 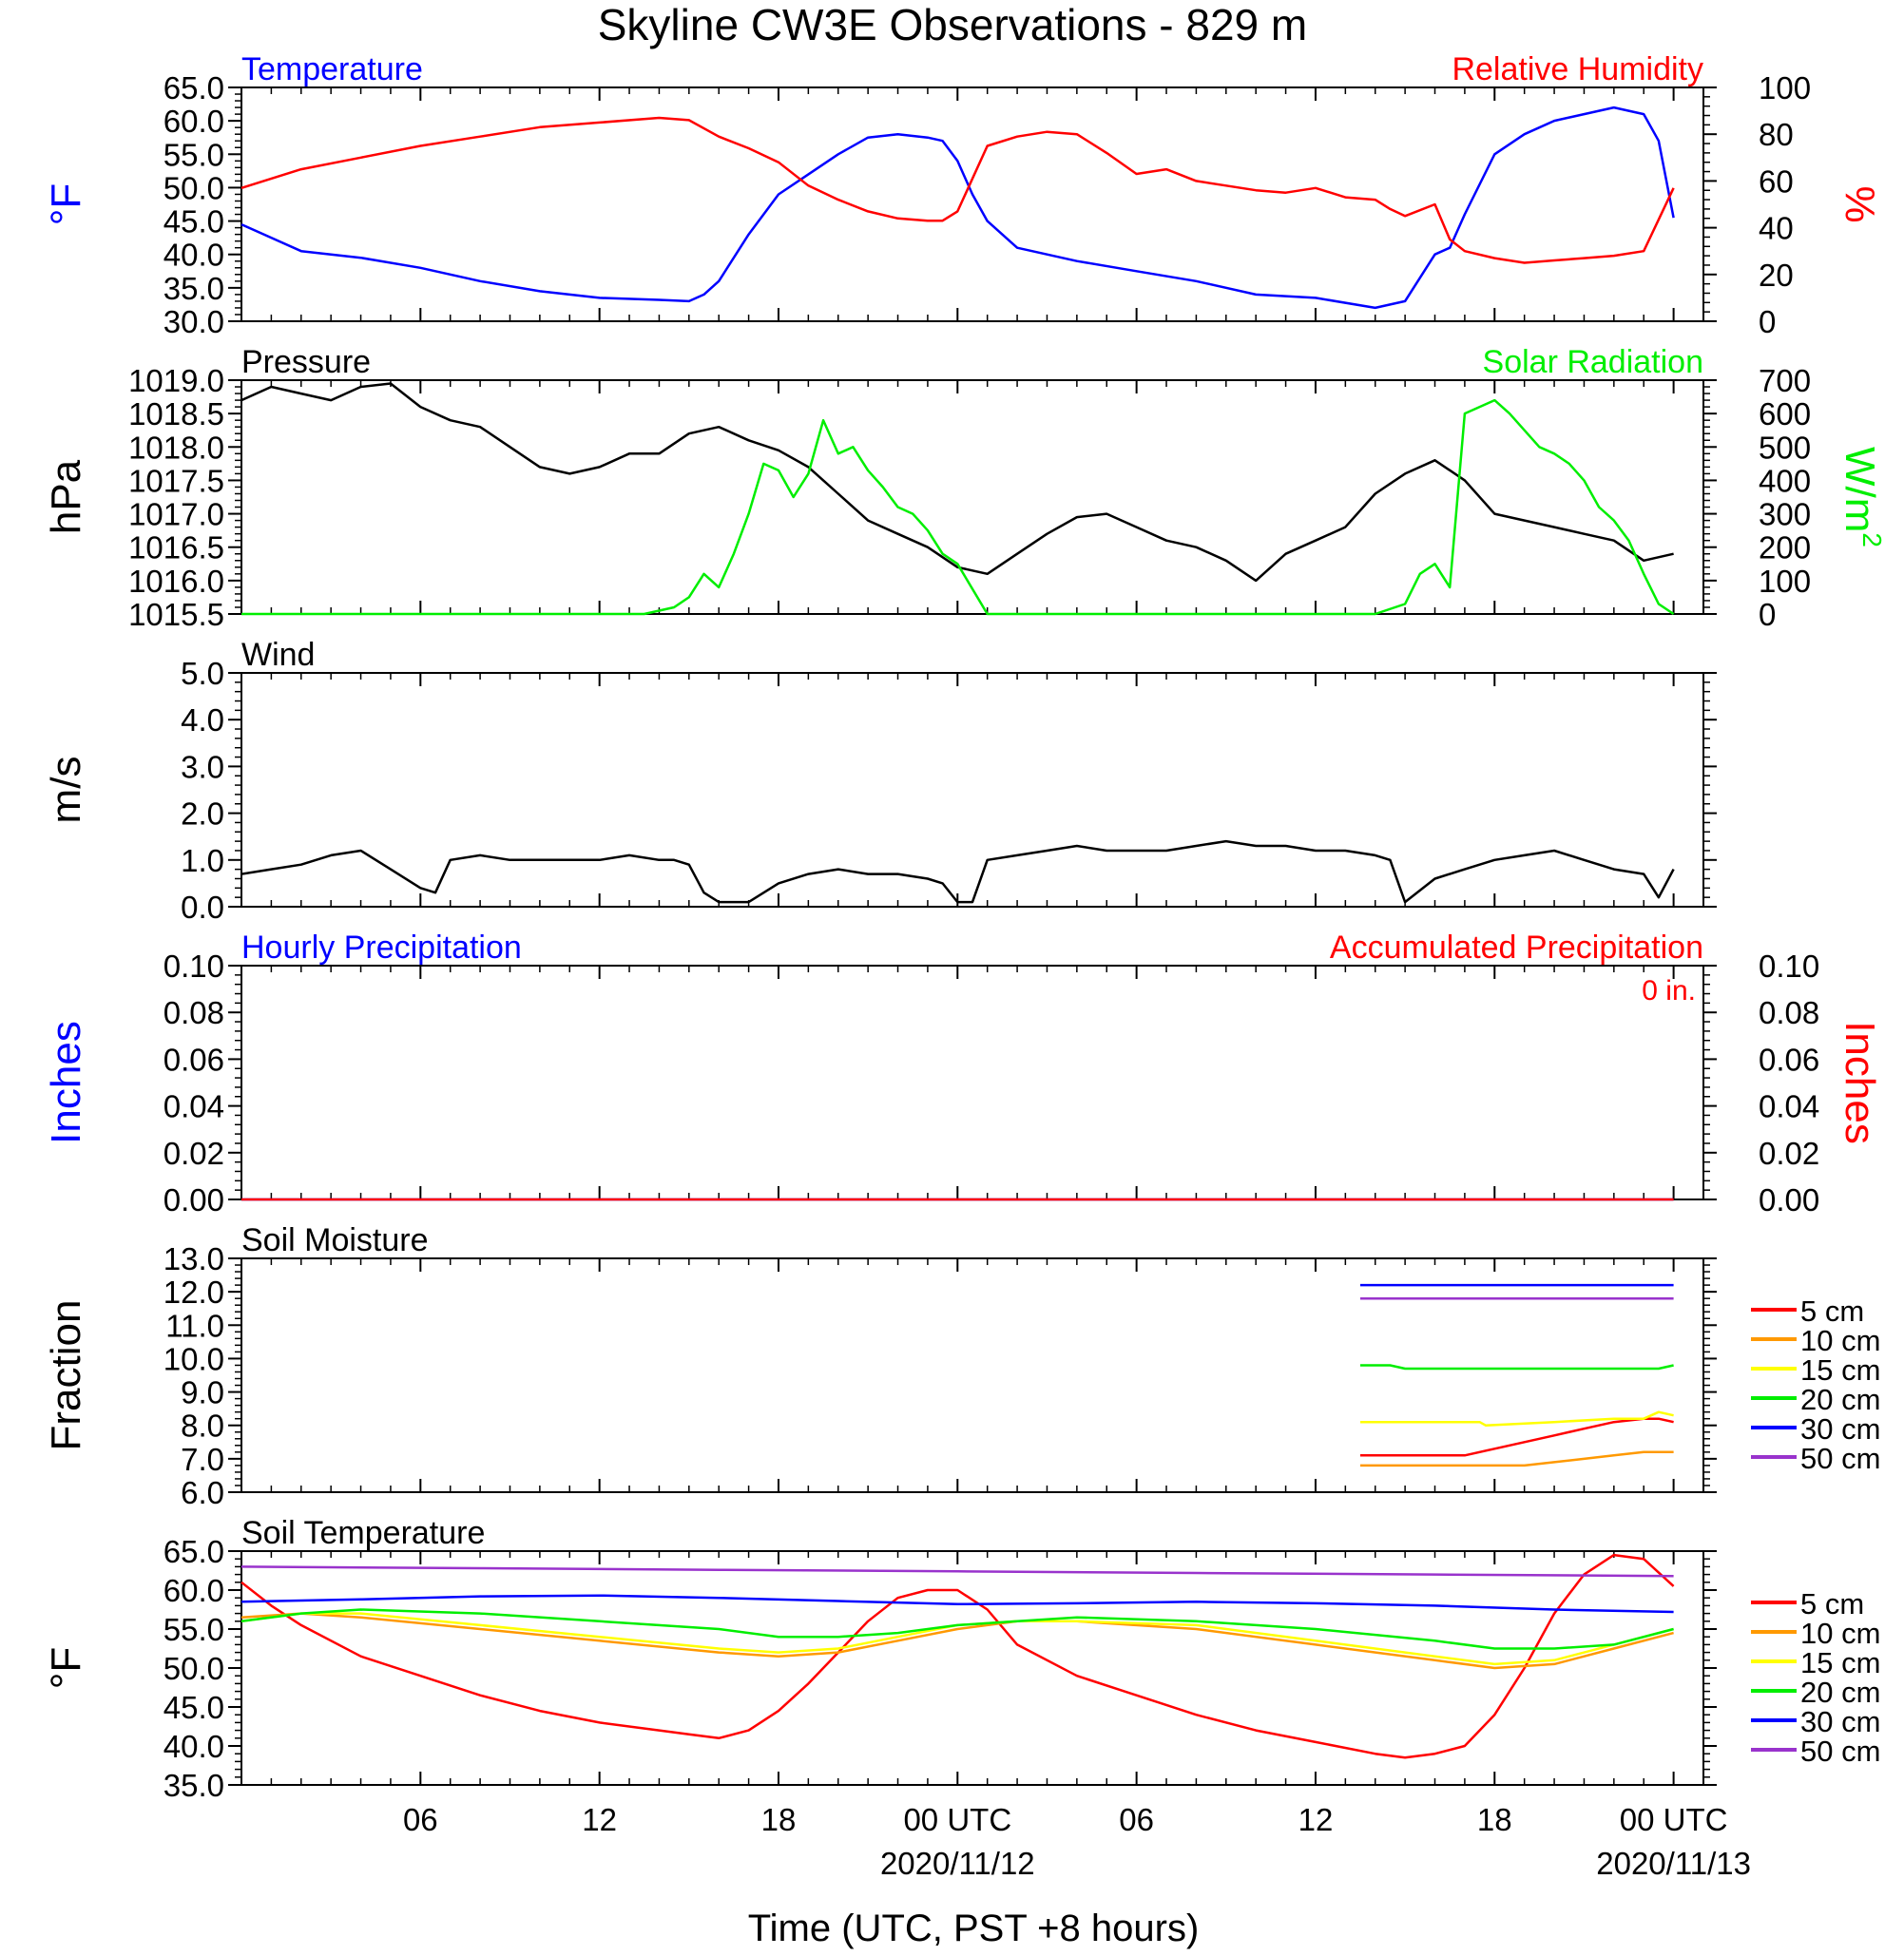 I want to click on left-tick-label: 0.06, so click(x=194, y=1059).